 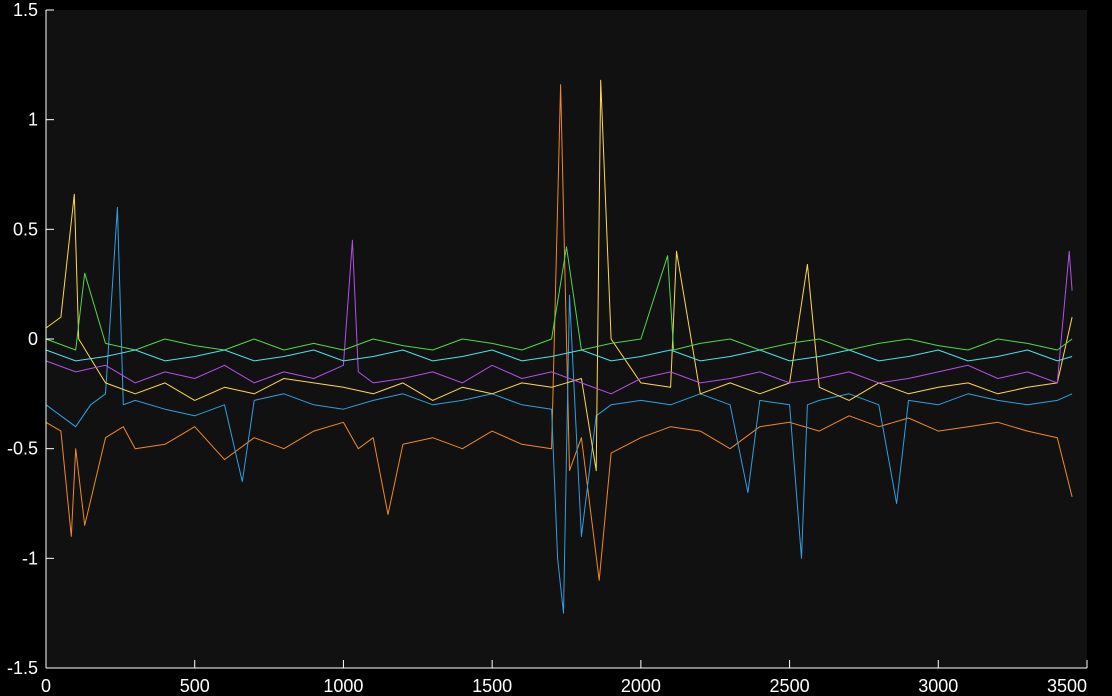 What do you see at coordinates (195, 686) in the screenshot?
I see `x-tick-label: 500` at bounding box center [195, 686].